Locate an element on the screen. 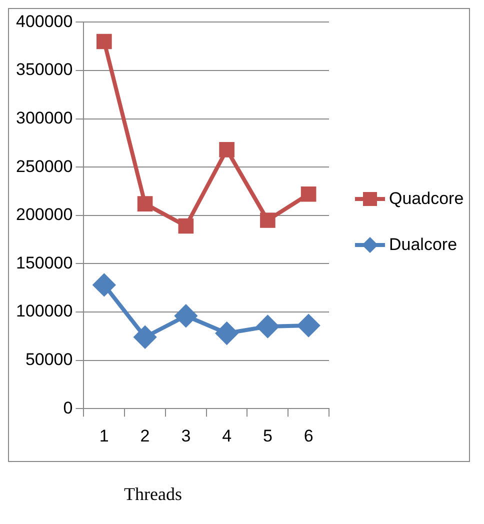 The height and width of the screenshot is (524, 484). y-tick-label: 0 is located at coordinates (68, 408).